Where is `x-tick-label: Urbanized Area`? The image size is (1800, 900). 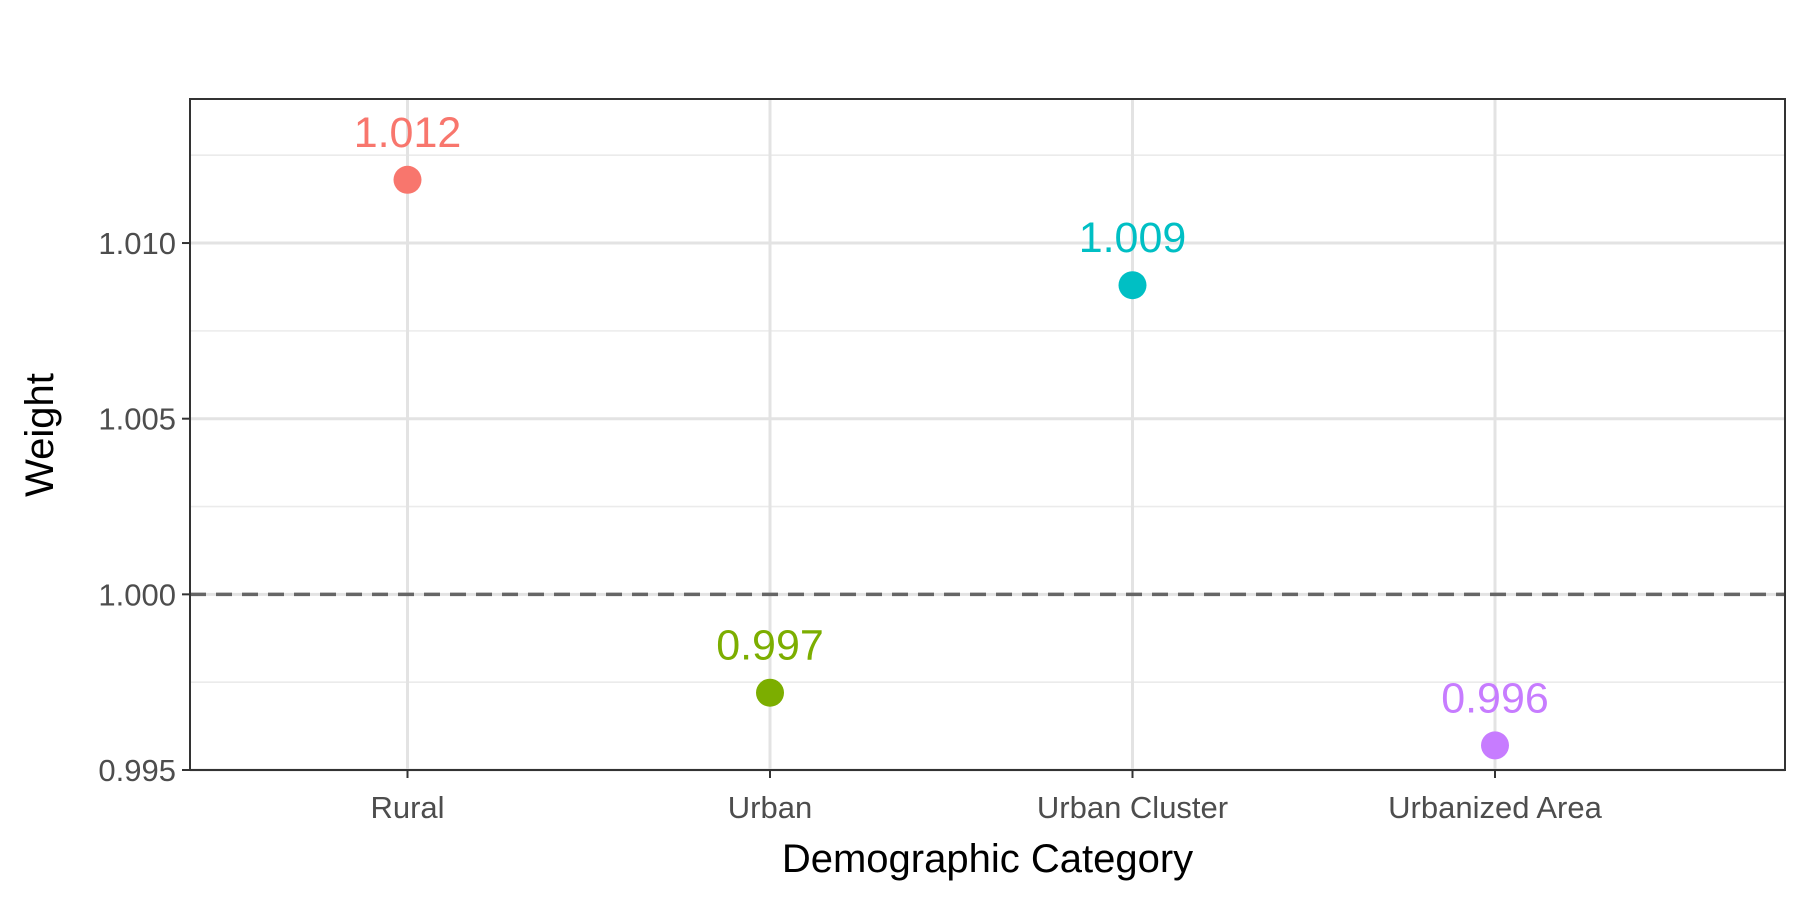 x-tick-label: Urbanized Area is located at coordinates (1495, 807).